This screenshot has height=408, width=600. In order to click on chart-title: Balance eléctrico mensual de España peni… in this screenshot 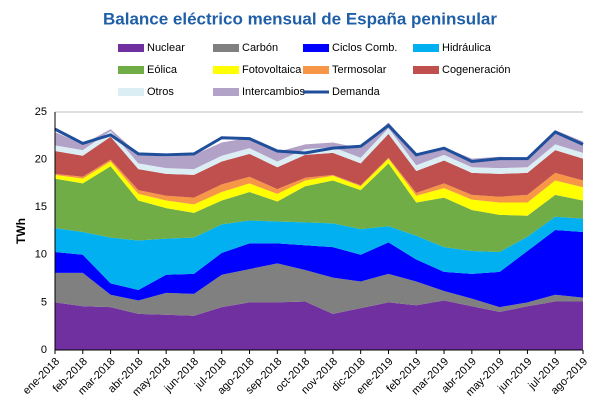, I will do `click(300, 18)`.